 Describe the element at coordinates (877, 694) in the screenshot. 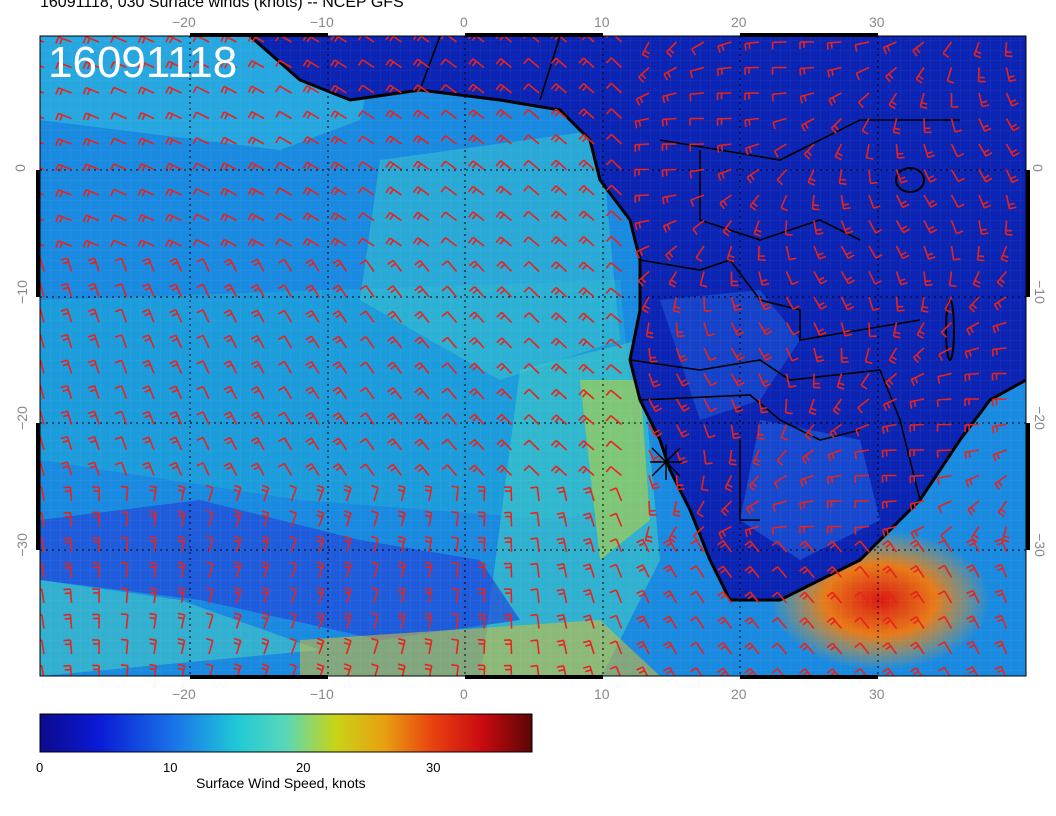

I see `lon-tick-bottom-6: 30` at that location.